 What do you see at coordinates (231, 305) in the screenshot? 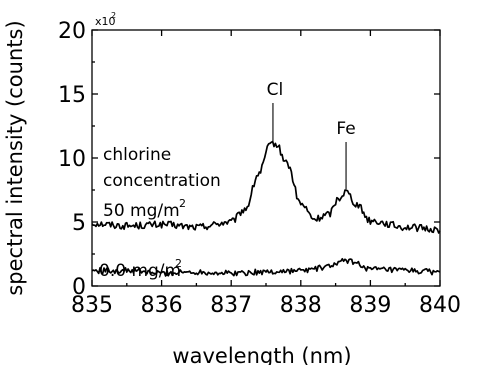
I see `x-tick-label: 837` at bounding box center [231, 305].